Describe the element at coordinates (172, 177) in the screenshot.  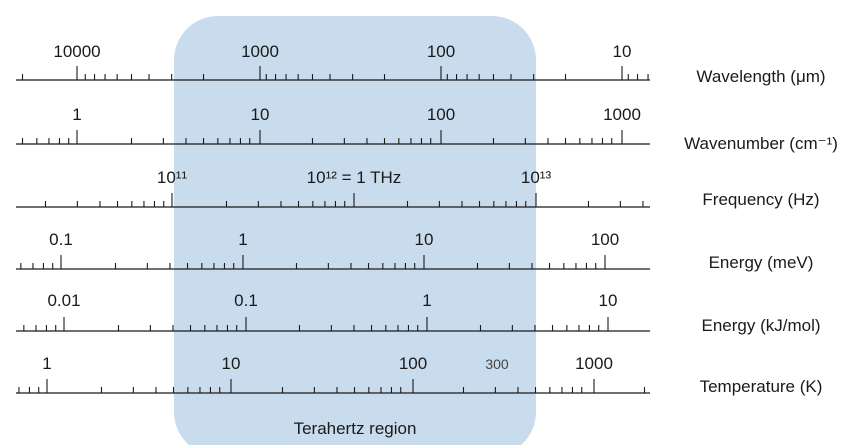
I see `frequency-tick-label: 10¹¹` at that location.